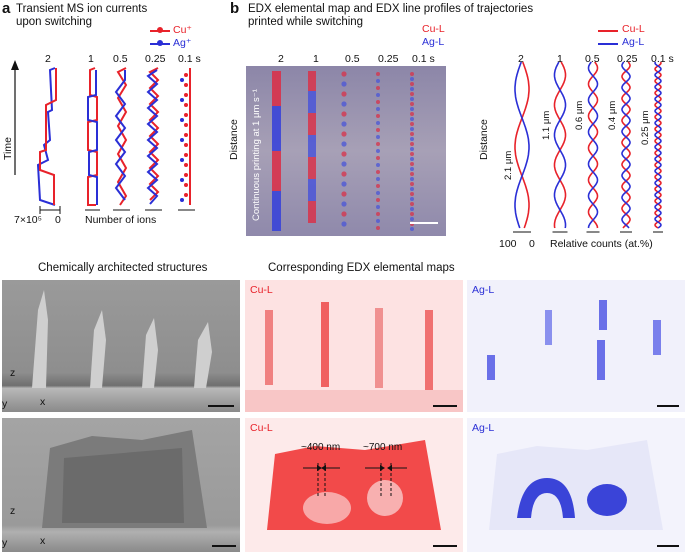  Describe the element at coordinates (155, 59) in the screenshot. I see `panel-a-col-025: 0.25` at that location.